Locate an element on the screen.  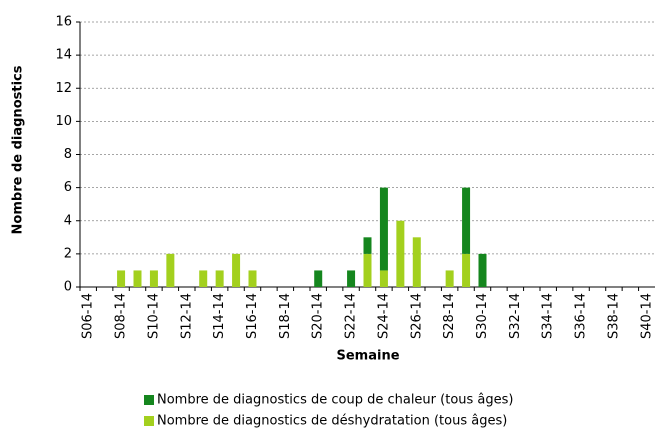
x-tick-label: S18-14 is located at coordinates (285, 316).